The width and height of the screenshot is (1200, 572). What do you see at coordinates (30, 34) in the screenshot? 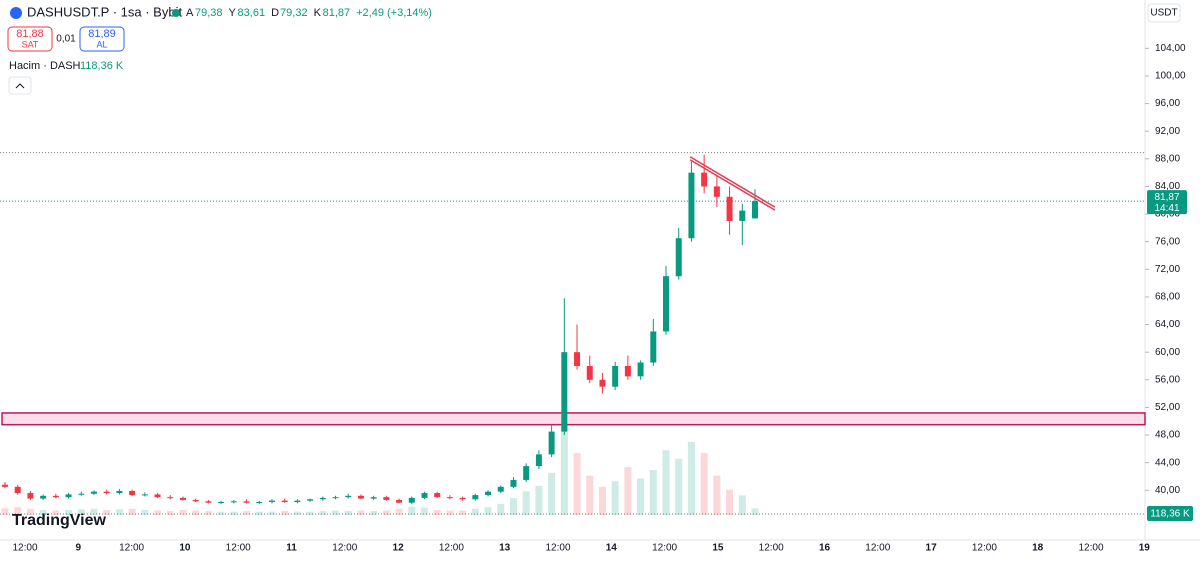
I see `sell-price: 81,88` at bounding box center [30, 34].